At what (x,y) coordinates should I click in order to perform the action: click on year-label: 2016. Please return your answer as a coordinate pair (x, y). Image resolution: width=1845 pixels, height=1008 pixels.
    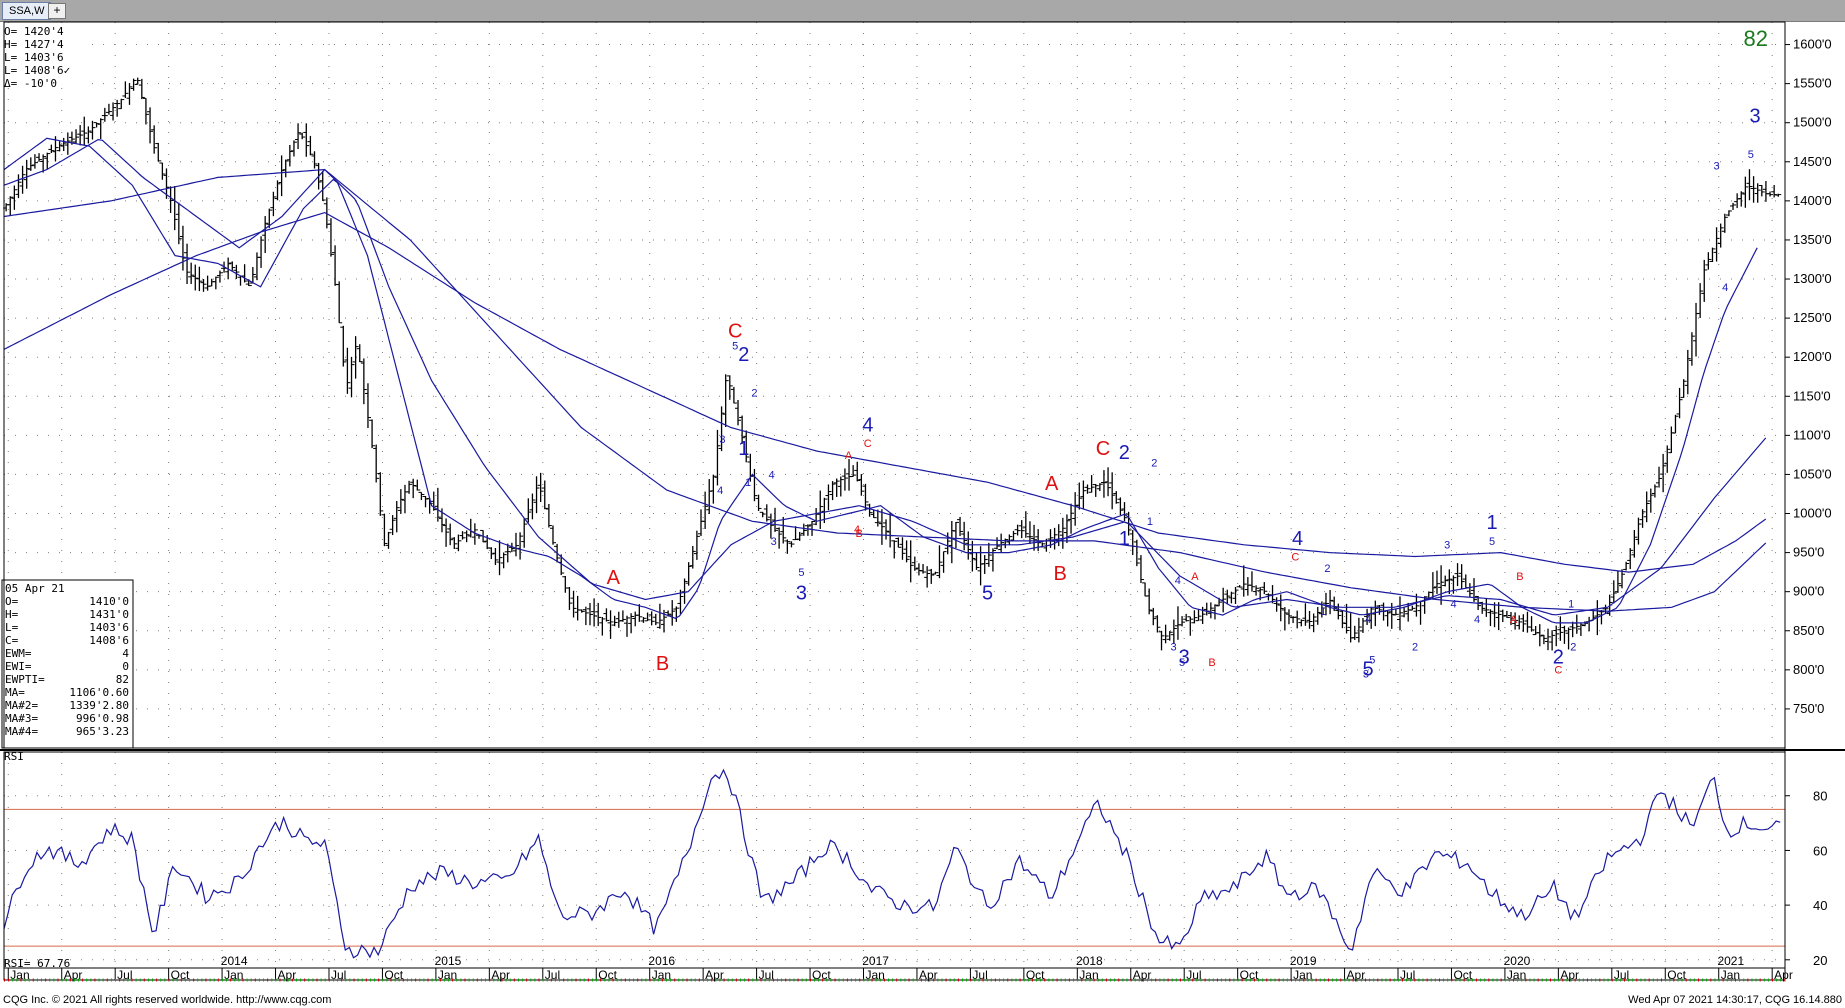
    Looking at the image, I should click on (661, 961).